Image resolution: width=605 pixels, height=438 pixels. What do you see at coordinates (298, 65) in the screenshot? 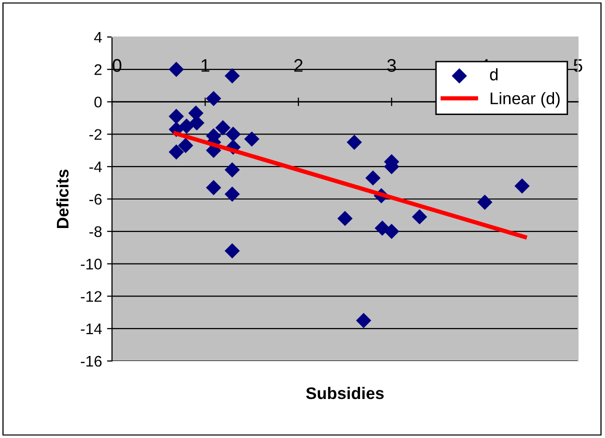
I see `x-tick-label: 2` at bounding box center [298, 65].